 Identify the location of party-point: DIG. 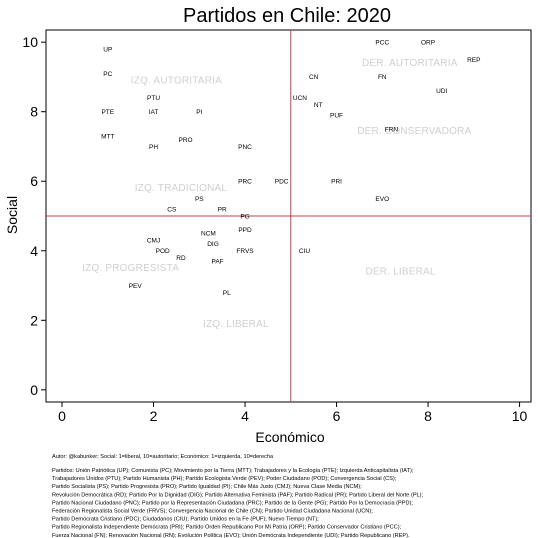
(213, 244).